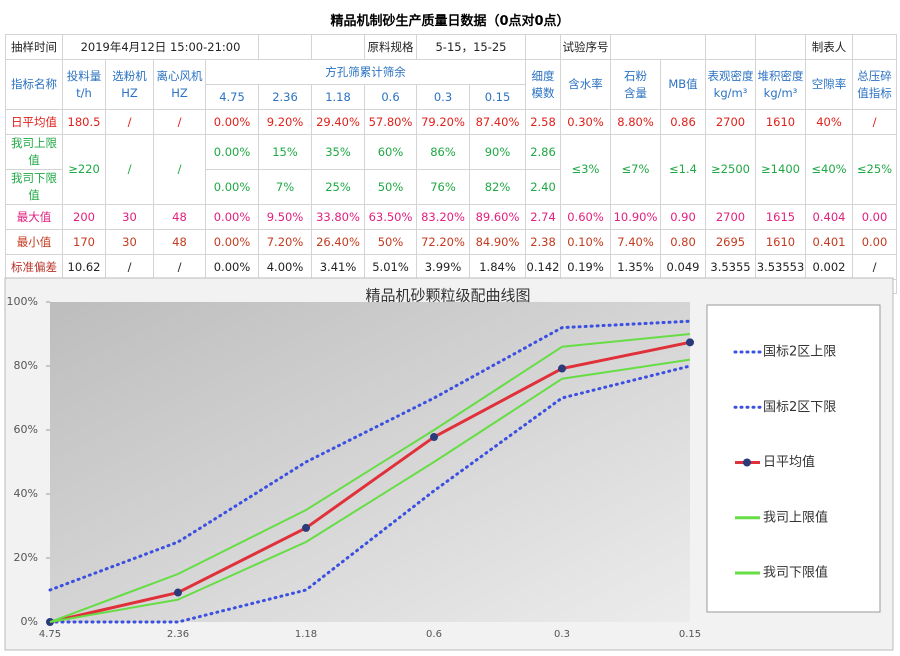 The width and height of the screenshot is (900, 656). Describe the element at coordinates (874, 84) in the screenshot. I see `table-cell: 总压碎 值指标` at that location.